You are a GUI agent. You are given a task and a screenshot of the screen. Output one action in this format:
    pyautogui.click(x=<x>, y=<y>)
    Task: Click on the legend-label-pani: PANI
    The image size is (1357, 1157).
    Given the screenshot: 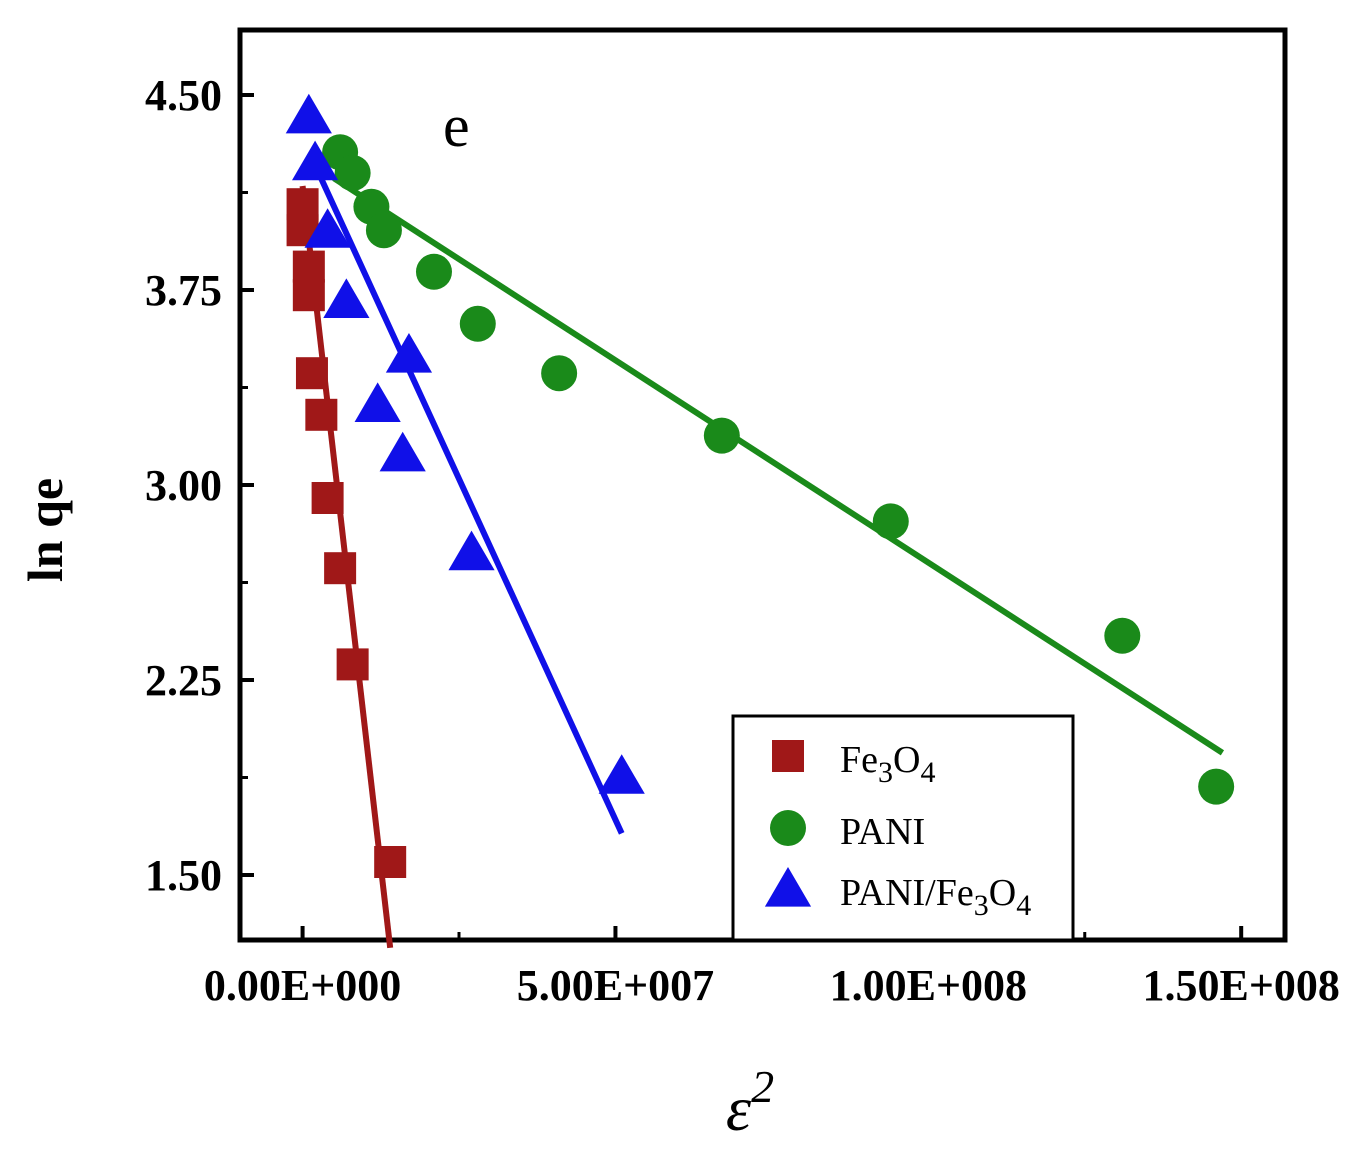 What is the action you would take?
    pyautogui.click(x=882, y=832)
    